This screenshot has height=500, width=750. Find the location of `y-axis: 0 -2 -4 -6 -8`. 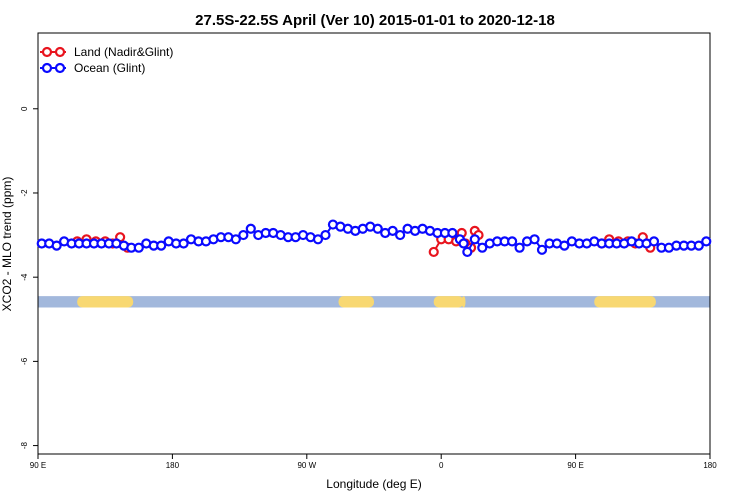

y-axis: 0 -2 -4 -6 -8 is located at coordinates (29, 277).